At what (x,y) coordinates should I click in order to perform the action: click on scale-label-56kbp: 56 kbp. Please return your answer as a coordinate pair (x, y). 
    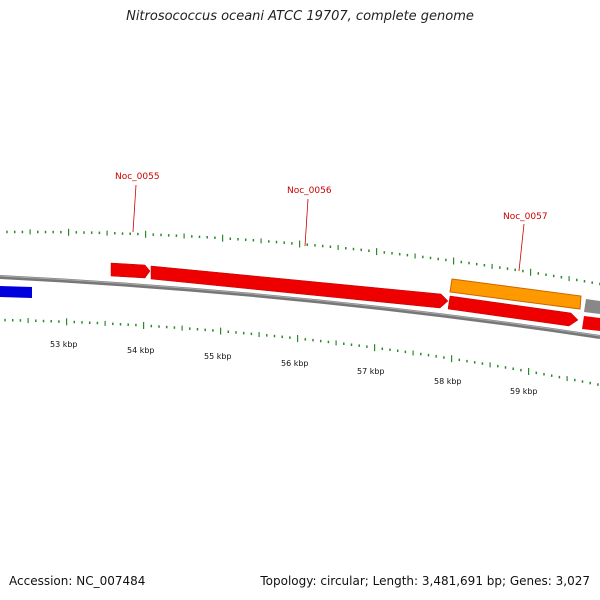
    Looking at the image, I should click on (295, 363).